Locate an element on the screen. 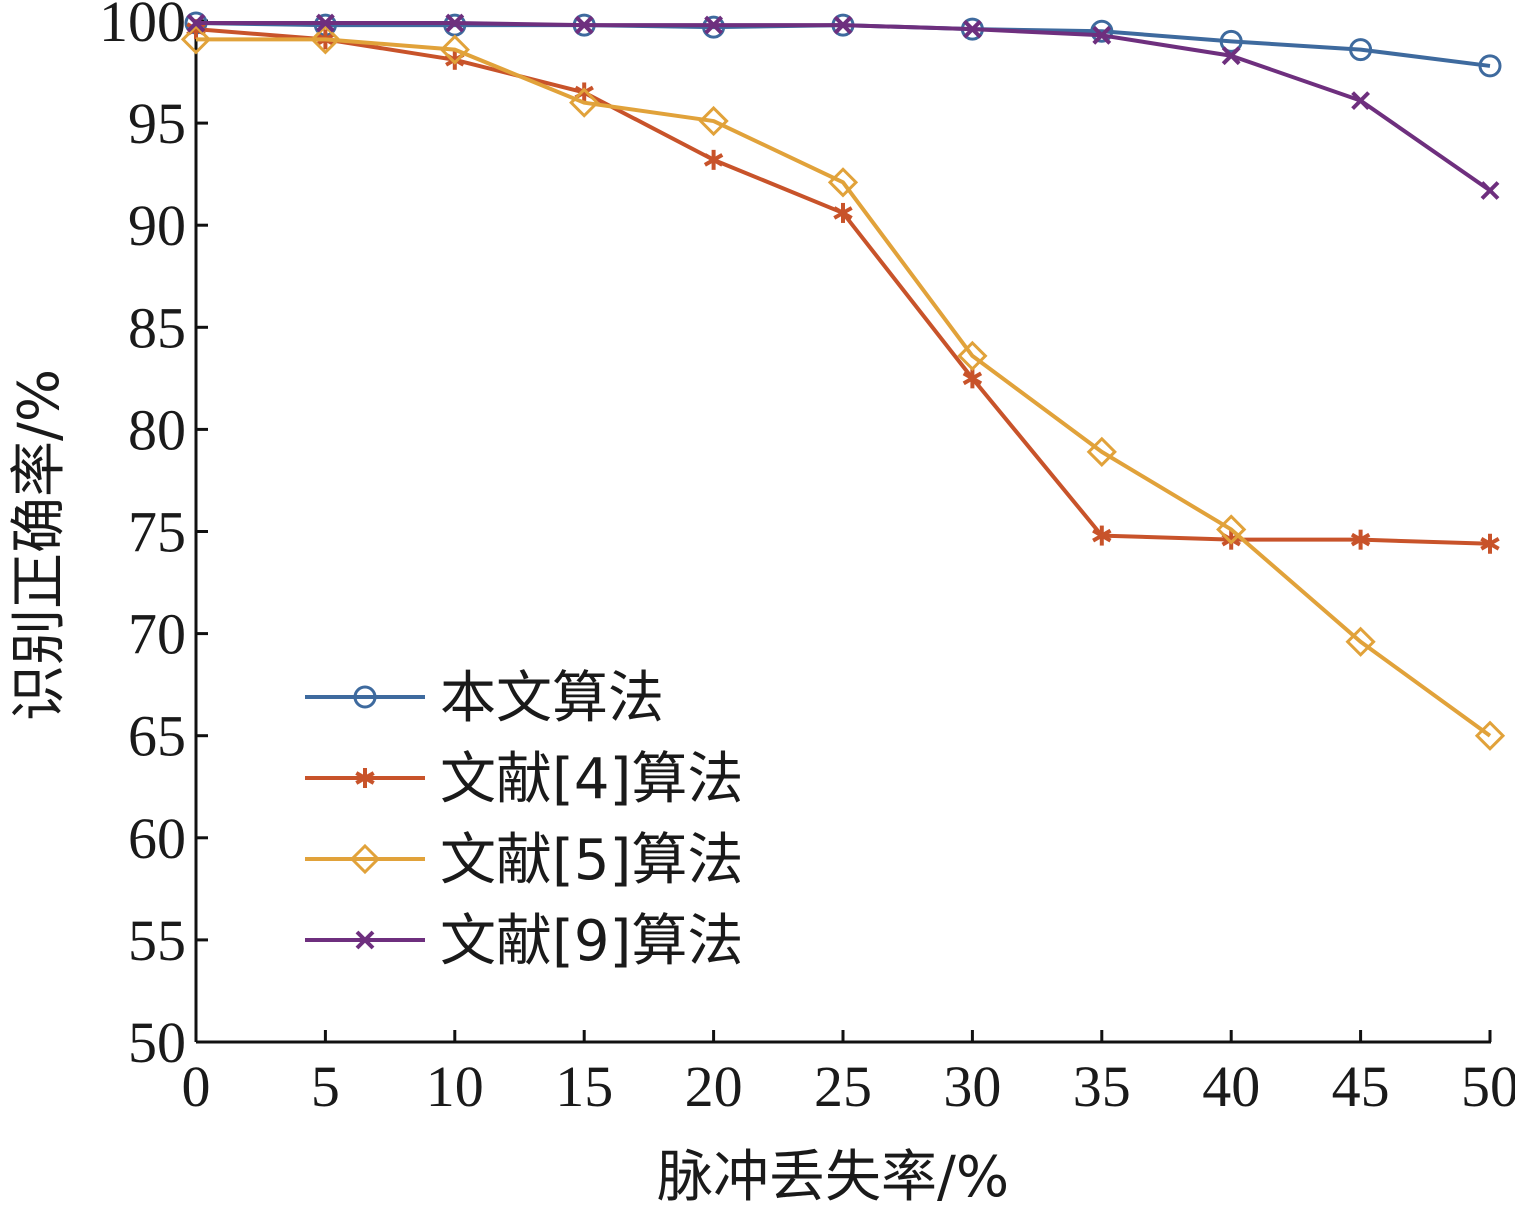 Image resolution: width=1515 pixels, height=1208 pixels. legend-label: 文献[4]算法 is located at coordinates (591, 779).